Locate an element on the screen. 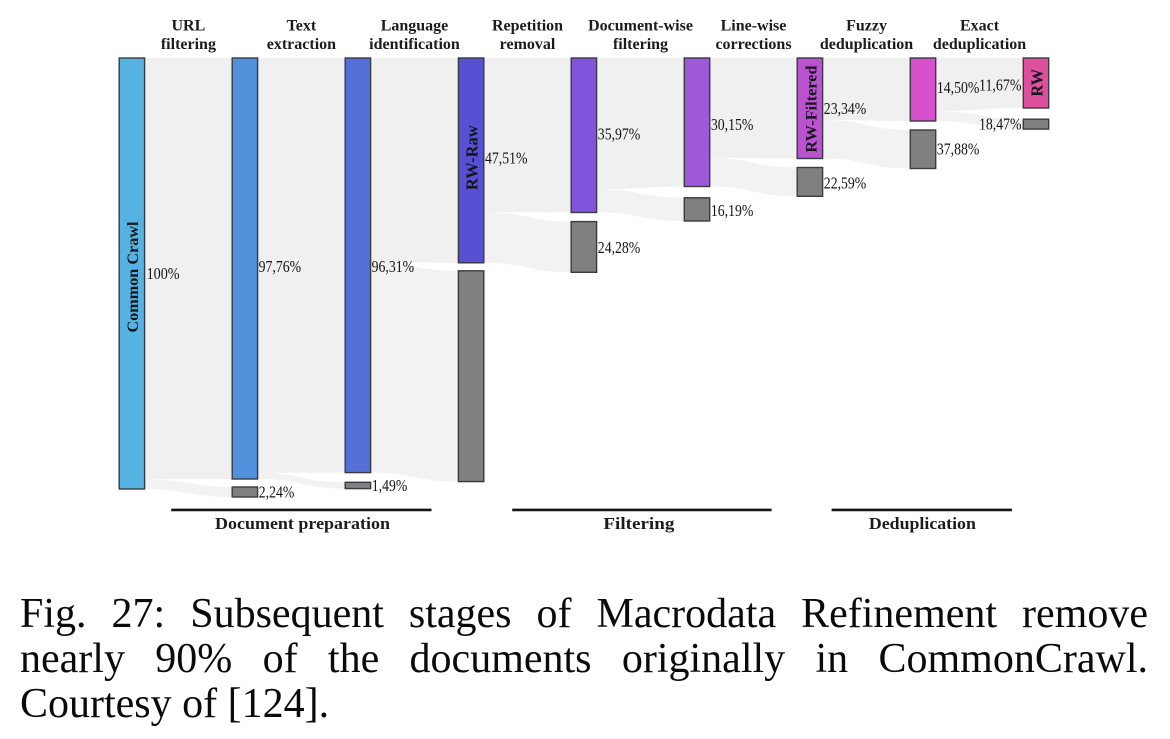 Image resolution: width=1170 pixels, height=739 pixels. svg-text: Deduplication is located at coordinates (923, 523).